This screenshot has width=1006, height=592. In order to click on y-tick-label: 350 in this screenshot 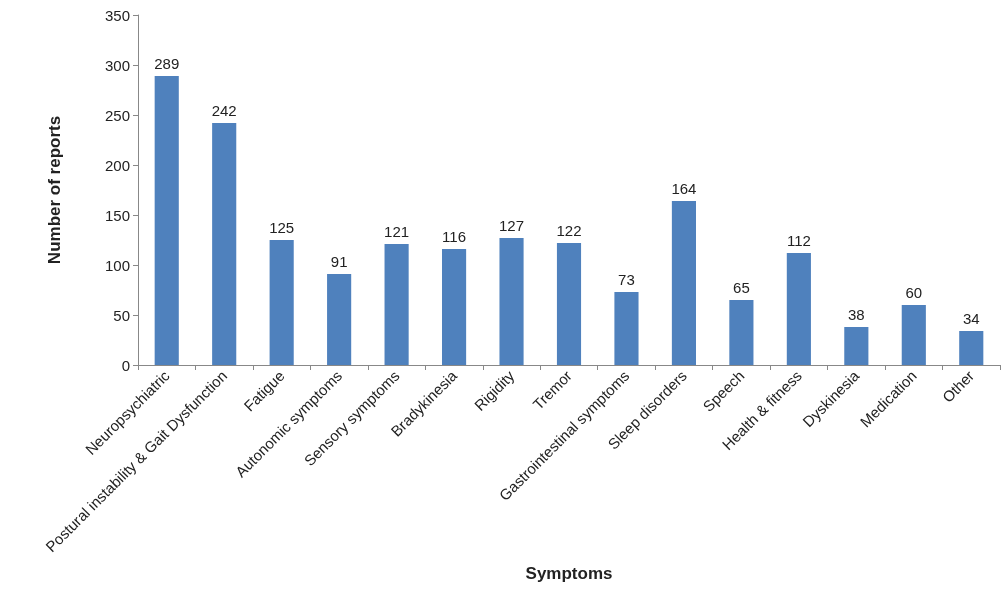, I will do `click(117, 15)`.